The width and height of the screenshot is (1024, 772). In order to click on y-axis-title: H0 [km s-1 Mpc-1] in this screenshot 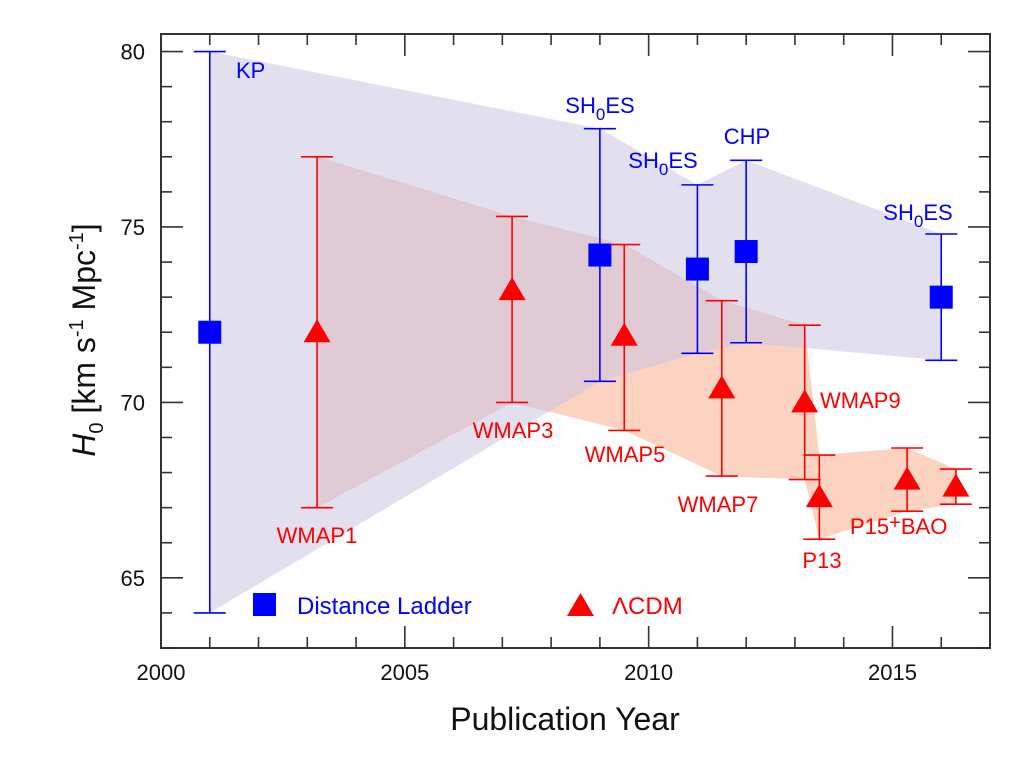, I will do `click(87, 339)`.